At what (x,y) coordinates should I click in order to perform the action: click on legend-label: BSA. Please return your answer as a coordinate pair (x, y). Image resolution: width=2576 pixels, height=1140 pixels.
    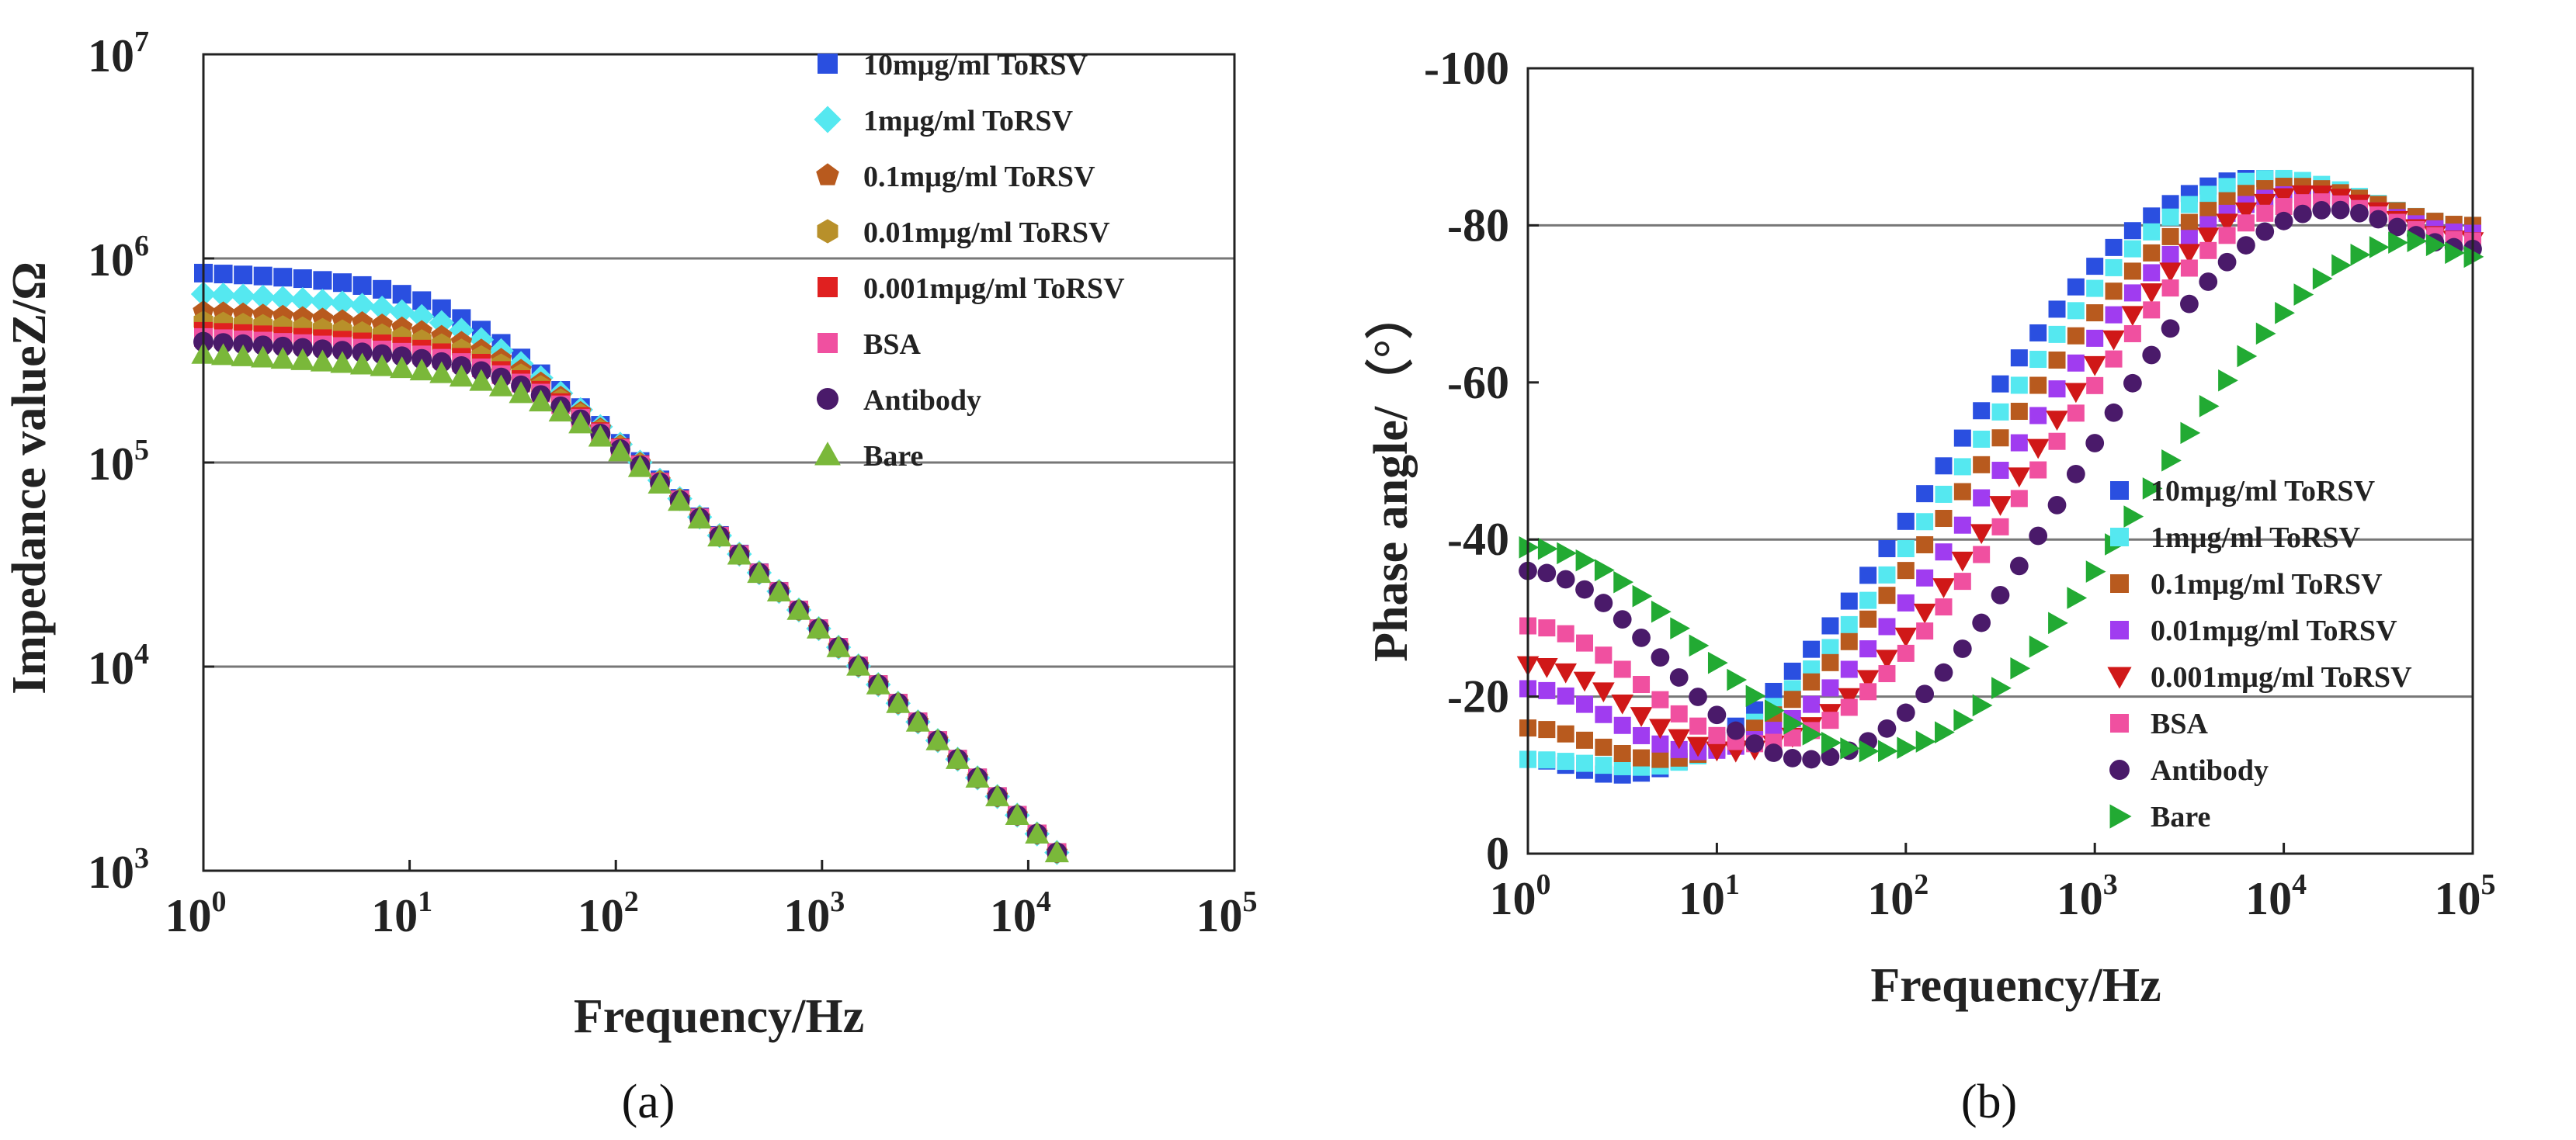
    Looking at the image, I should click on (892, 344).